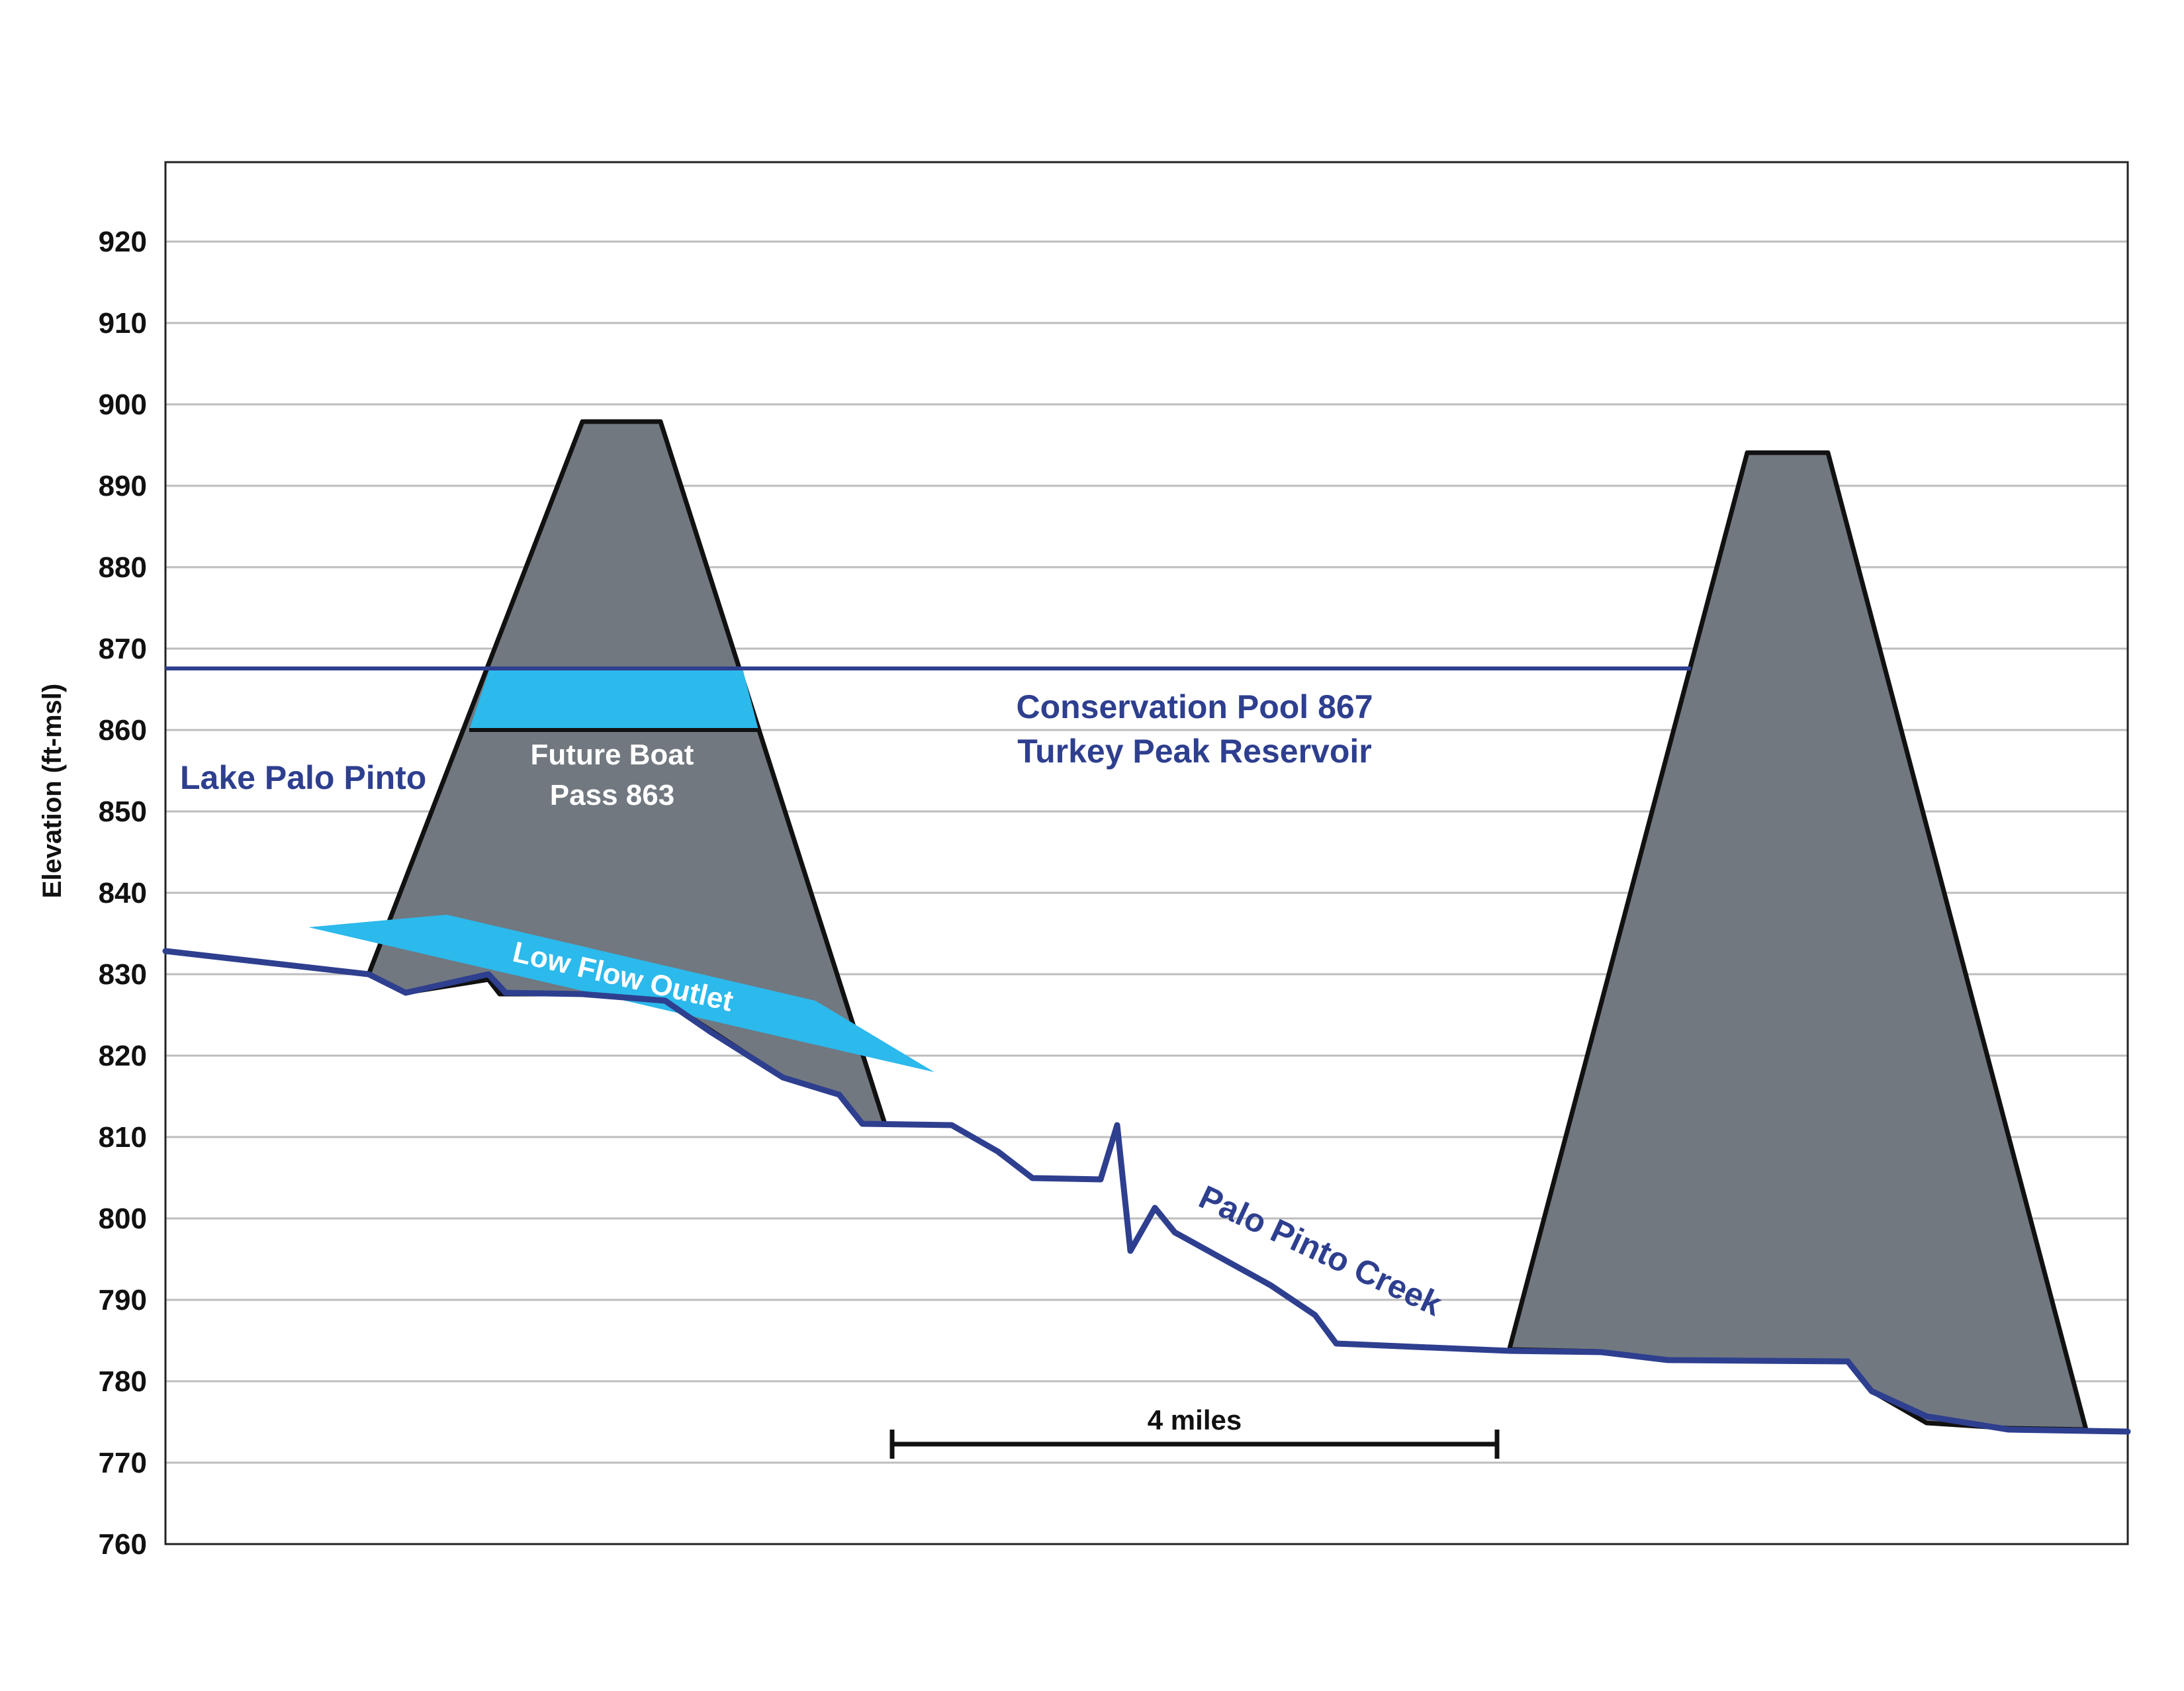 The image size is (2184, 1691). Describe the element at coordinates (123, 1056) in the screenshot. I see `y-tick-label: 820` at that location.